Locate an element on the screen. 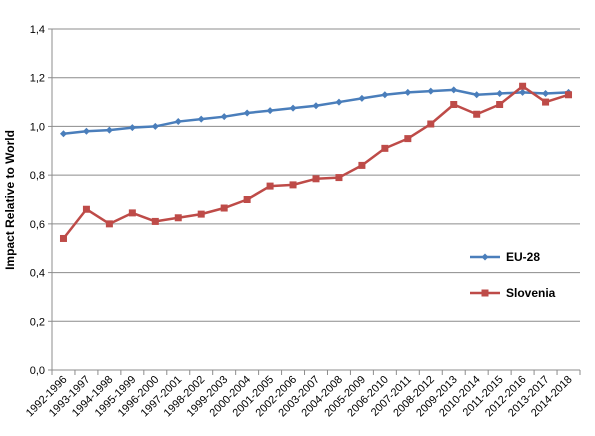  y-axis: 0,0 0,2 0,4 0,6 0,8 1,0 1,2 1,4 is located at coordinates (41, 200).